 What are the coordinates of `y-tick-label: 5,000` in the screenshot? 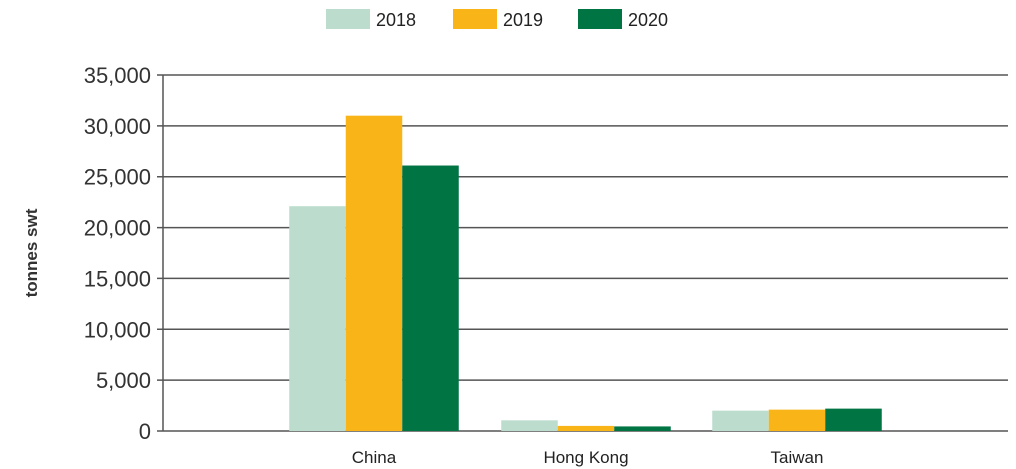 It's located at (123, 380).